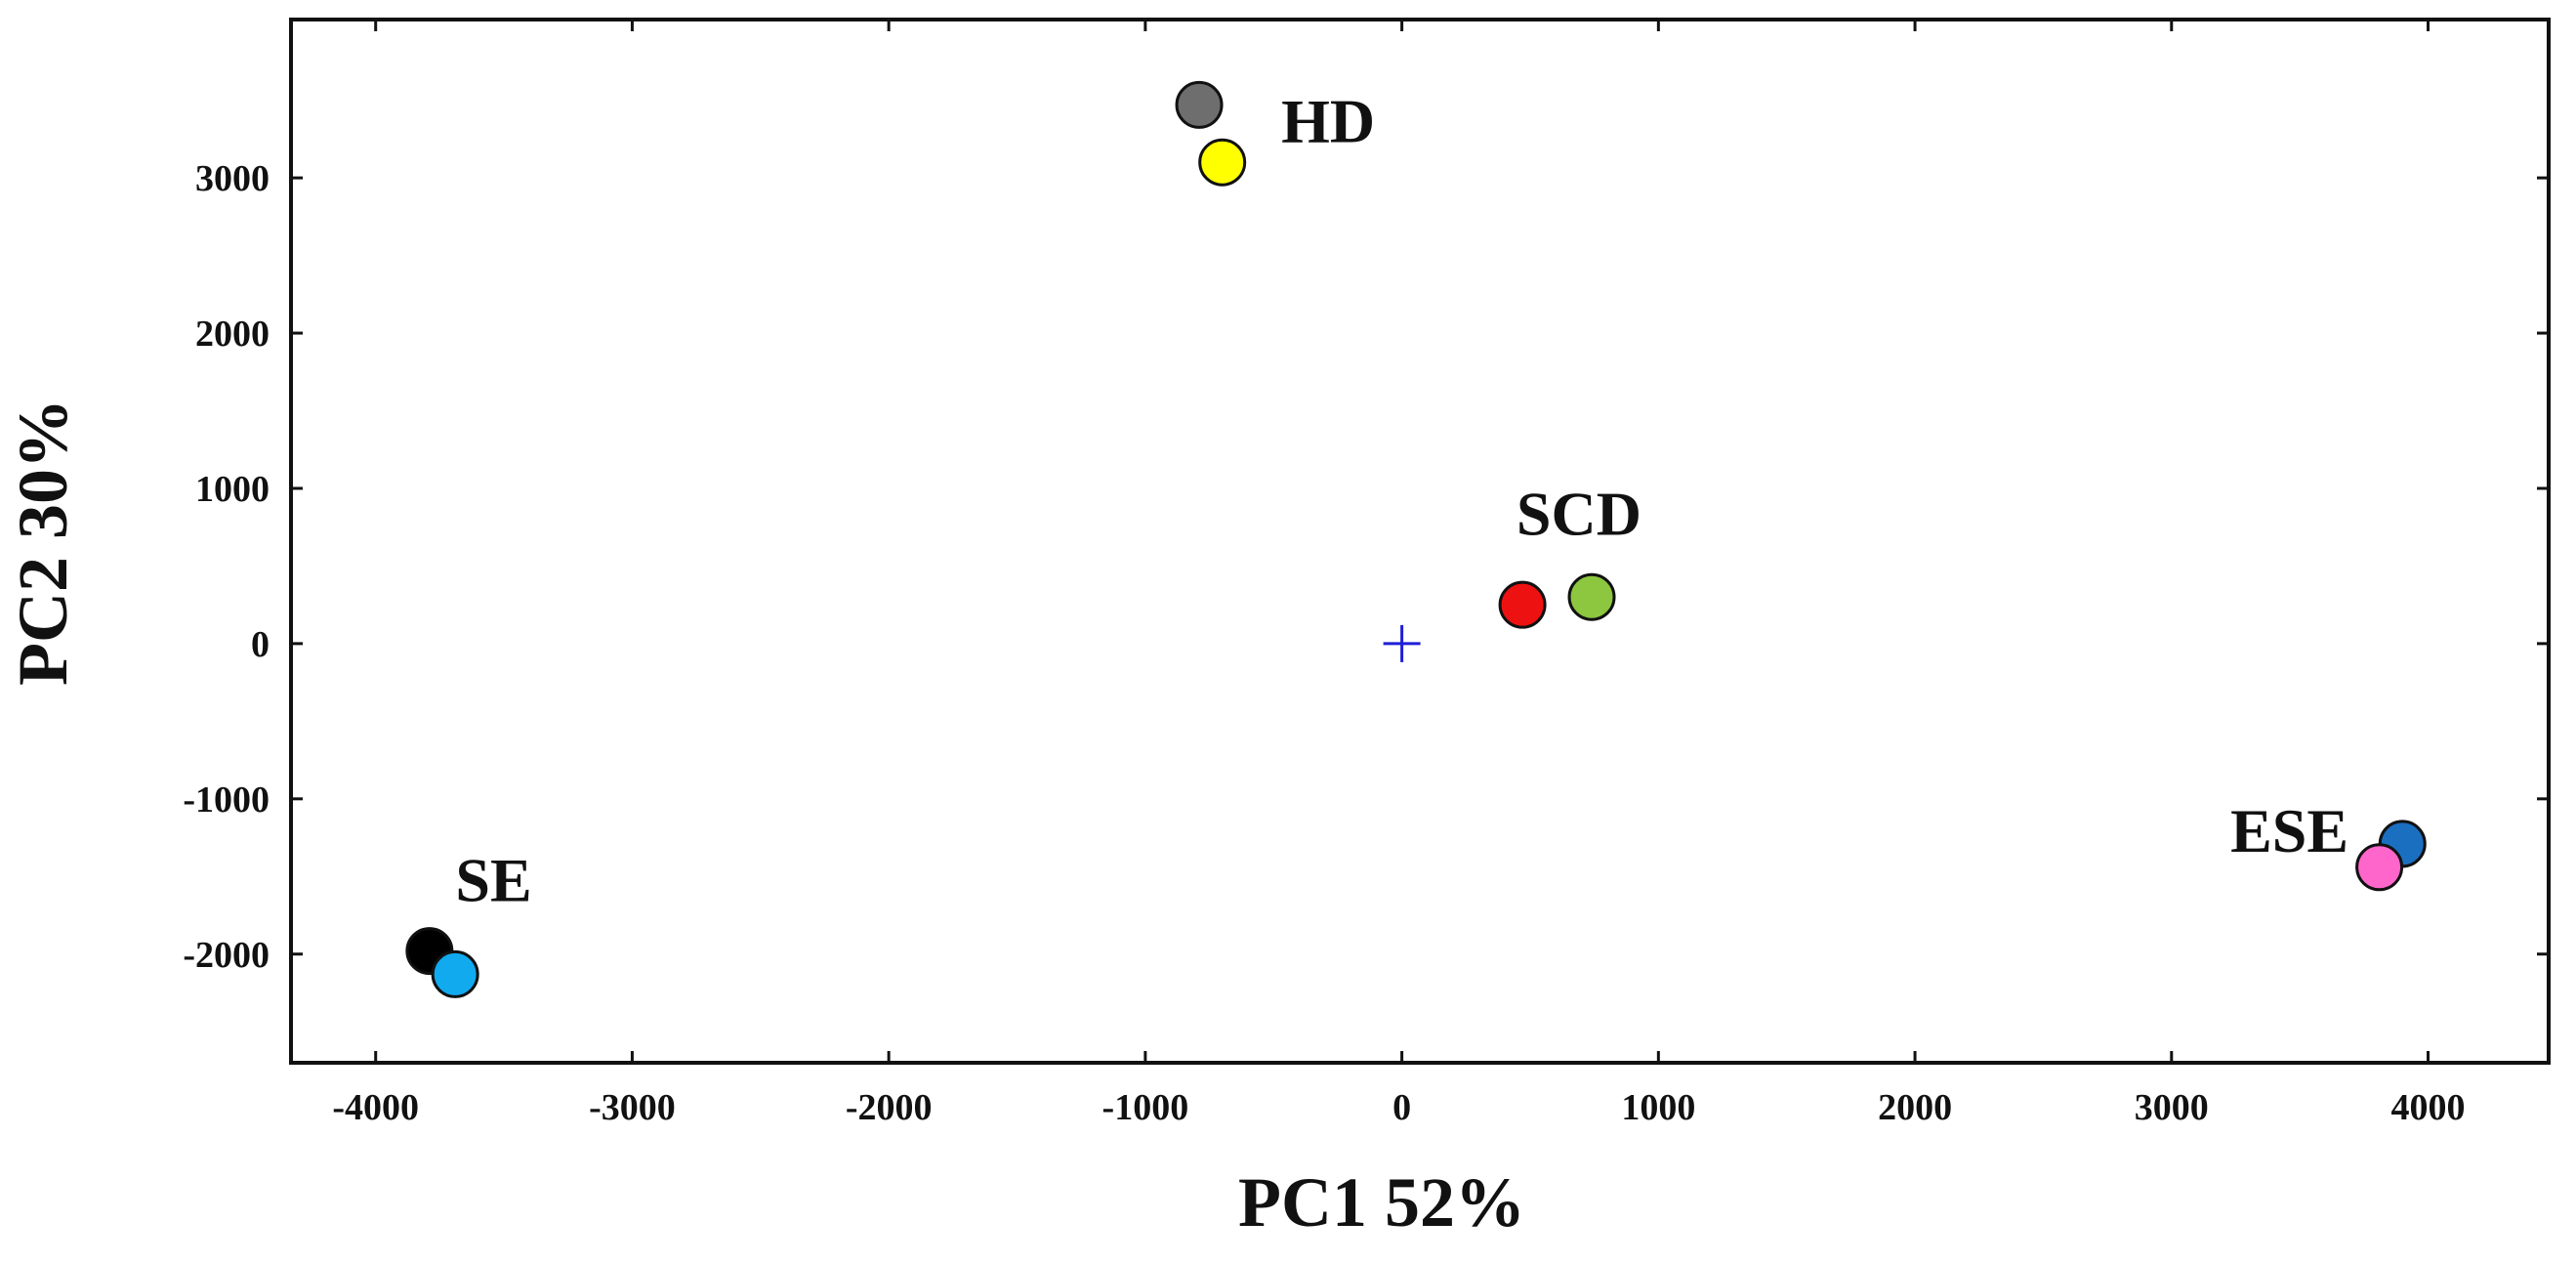 This screenshot has height=1263, width=2576. What do you see at coordinates (2289, 830) in the screenshot?
I see `group-label-2: ESE` at bounding box center [2289, 830].